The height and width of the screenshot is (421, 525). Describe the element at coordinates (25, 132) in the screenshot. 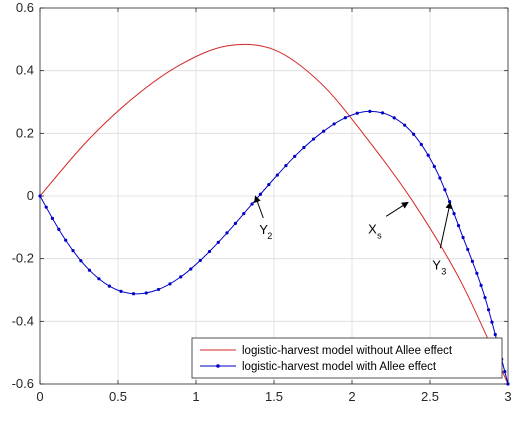

I see `y-tick-label: 0.2` at that location.